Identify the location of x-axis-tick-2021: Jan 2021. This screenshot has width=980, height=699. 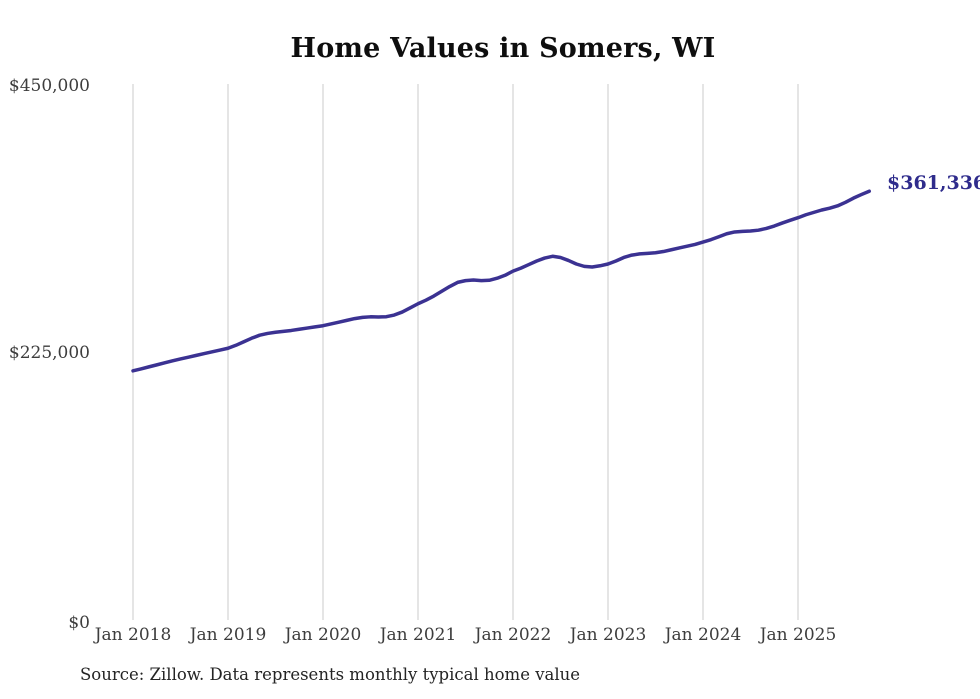
(418, 635).